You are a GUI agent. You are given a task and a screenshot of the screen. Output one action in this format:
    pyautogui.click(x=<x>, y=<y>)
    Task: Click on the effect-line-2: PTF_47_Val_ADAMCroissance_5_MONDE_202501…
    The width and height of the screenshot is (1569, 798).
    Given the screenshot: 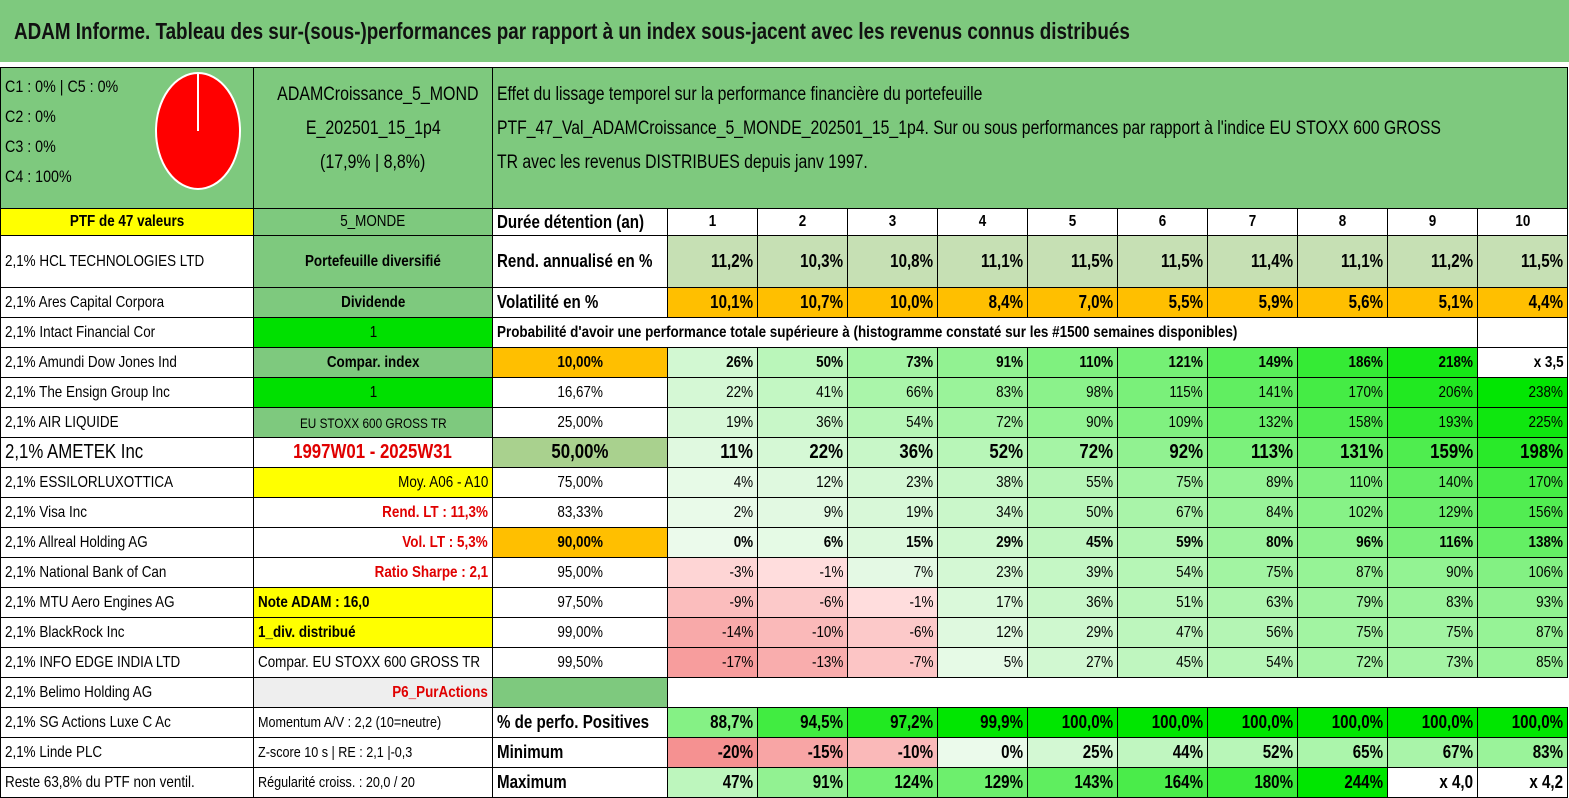 What is the action you would take?
    pyautogui.click(x=969, y=128)
    